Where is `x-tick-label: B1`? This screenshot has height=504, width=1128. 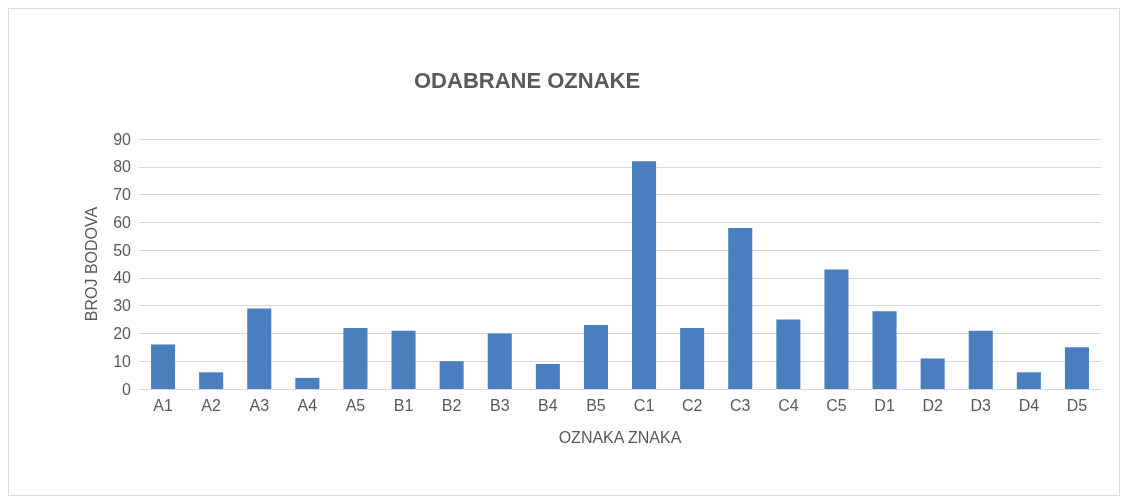
x-tick-label: B1 is located at coordinates (403, 405).